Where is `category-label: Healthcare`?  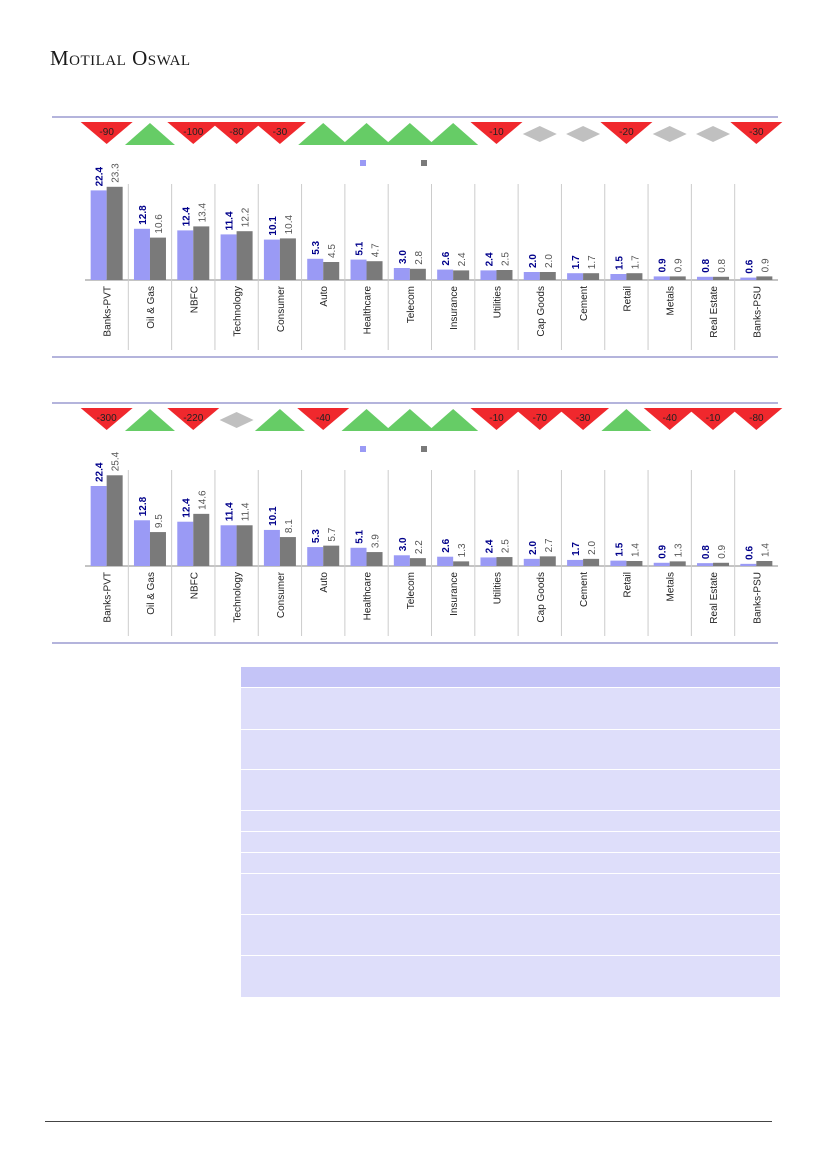 category-label: Healthcare is located at coordinates (368, 310).